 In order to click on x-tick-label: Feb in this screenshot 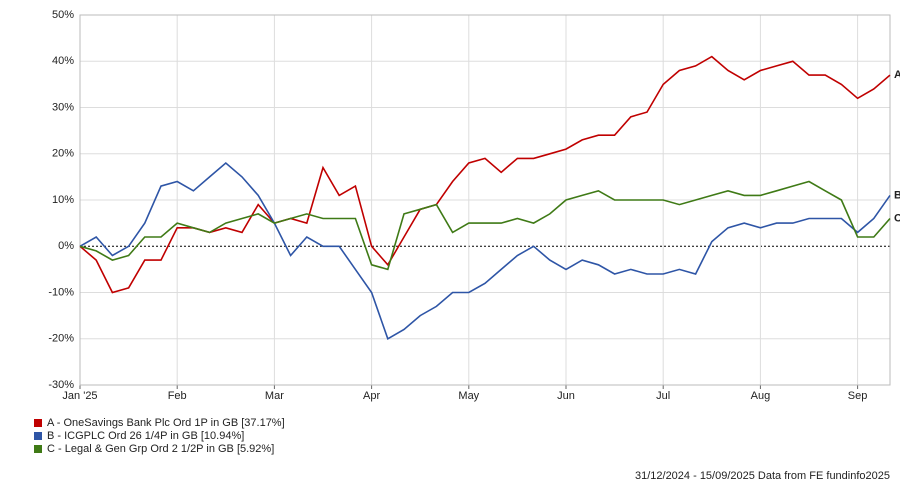, I will do `click(177, 396)`.